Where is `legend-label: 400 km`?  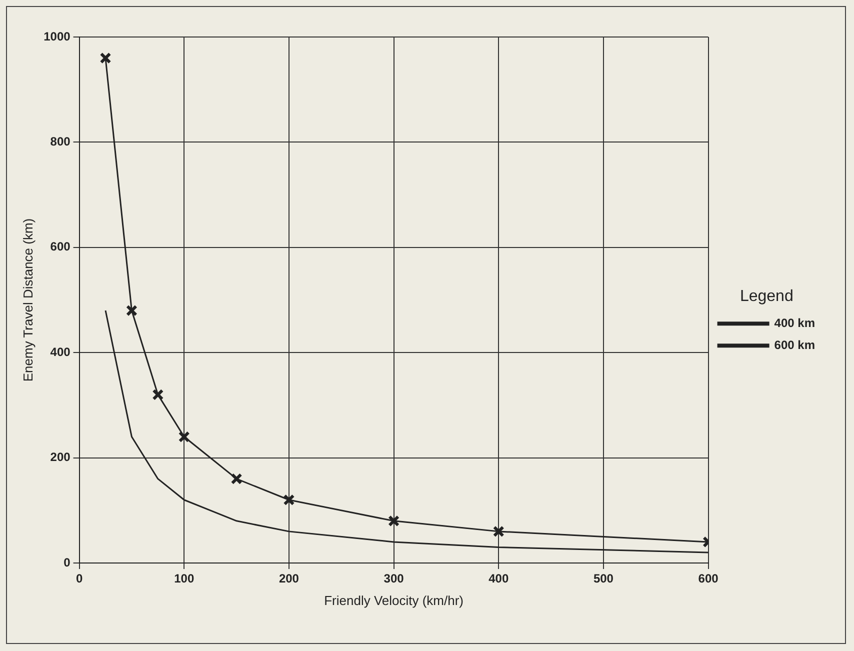 legend-label: 400 km is located at coordinates (795, 323).